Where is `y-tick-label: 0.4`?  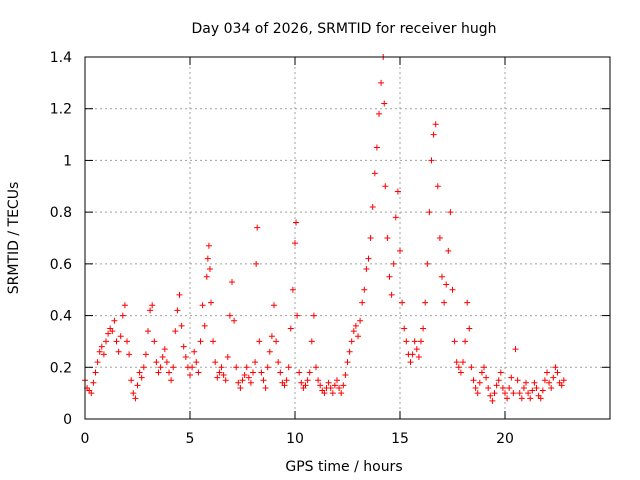
y-tick-label: 0.4 is located at coordinates (61, 317).